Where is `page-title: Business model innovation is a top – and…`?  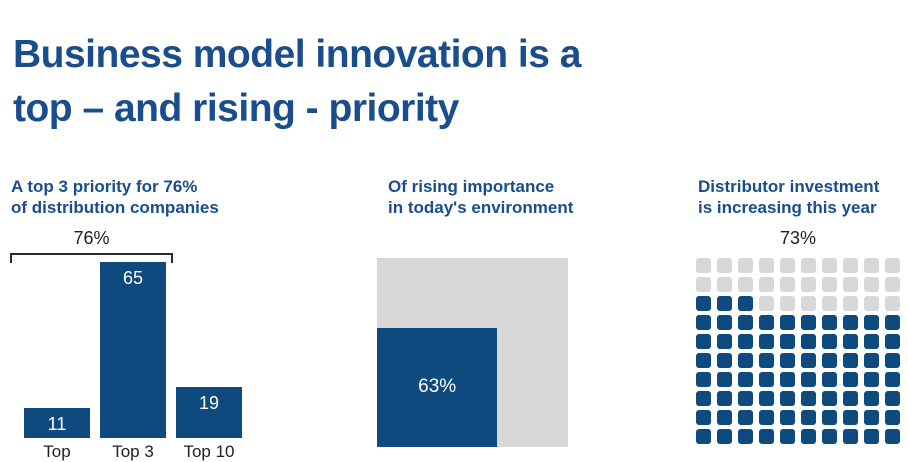 page-title: Business model innovation is a top – and… is located at coordinates (297, 82).